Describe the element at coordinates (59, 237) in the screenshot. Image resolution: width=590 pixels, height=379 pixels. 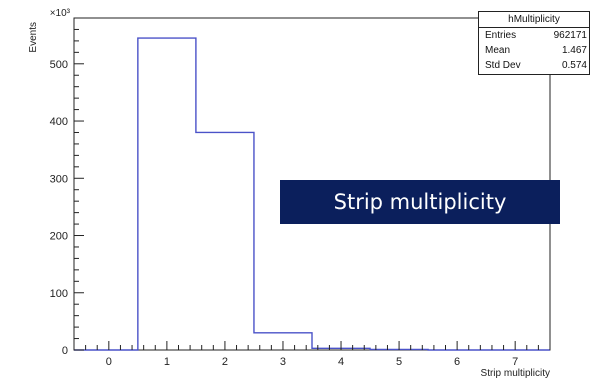
I see `y-tick-label: 200` at that location.